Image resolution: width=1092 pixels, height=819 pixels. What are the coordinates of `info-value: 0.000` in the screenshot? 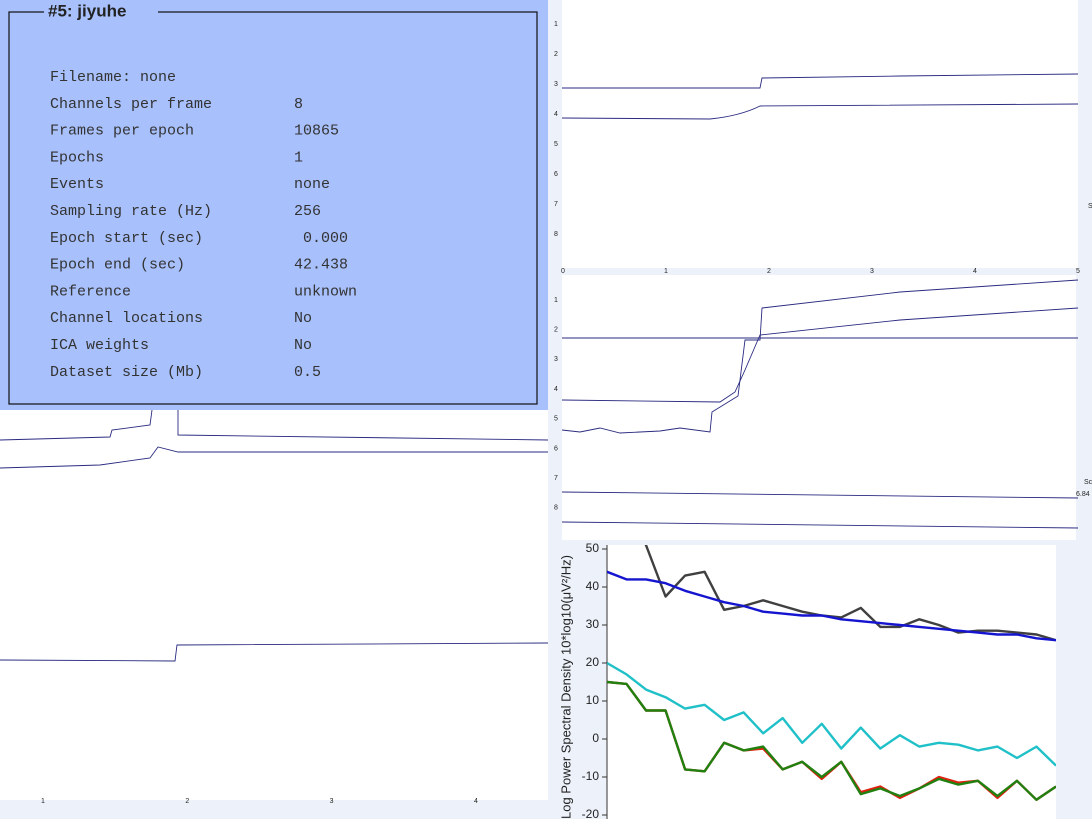 It's located at (325, 238).